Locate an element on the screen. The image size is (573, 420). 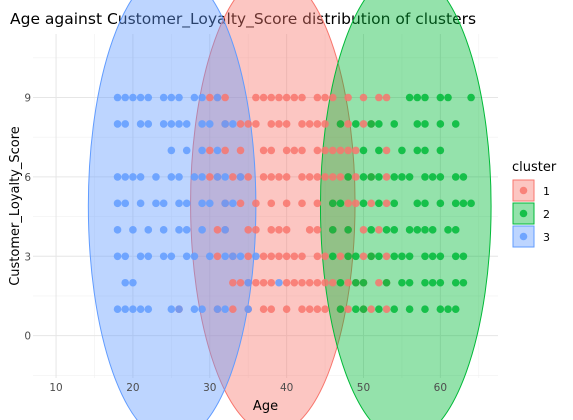
y-tick-label: 3 is located at coordinates (27, 257).